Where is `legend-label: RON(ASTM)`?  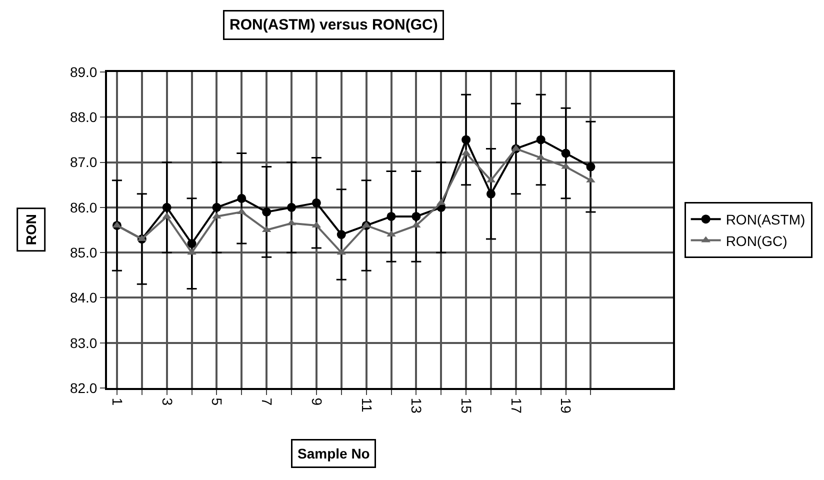
legend-label: RON(ASTM) is located at coordinates (766, 220).